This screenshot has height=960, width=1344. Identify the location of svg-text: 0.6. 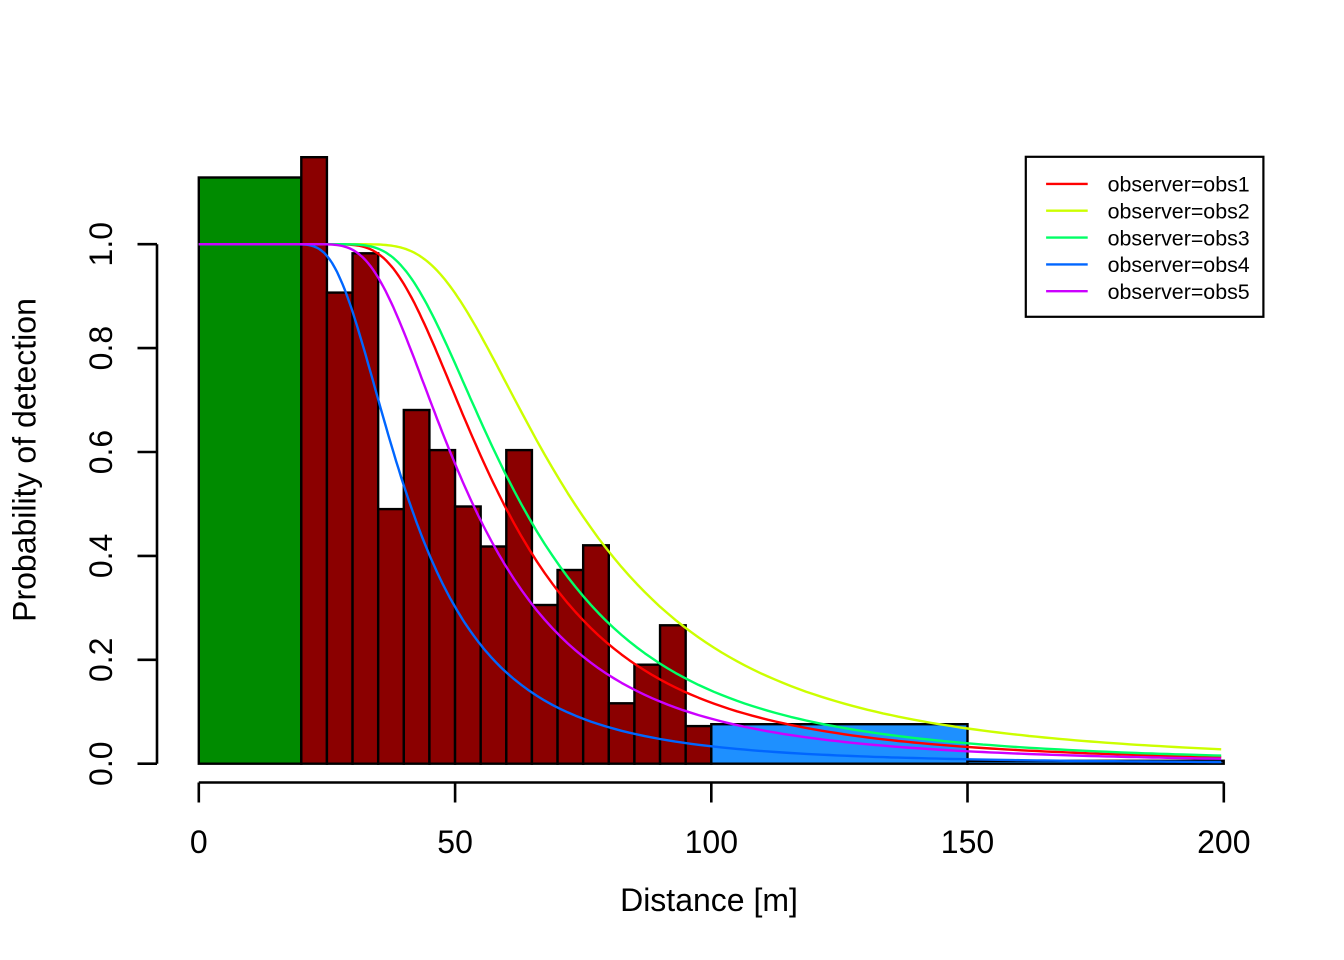
(101, 452).